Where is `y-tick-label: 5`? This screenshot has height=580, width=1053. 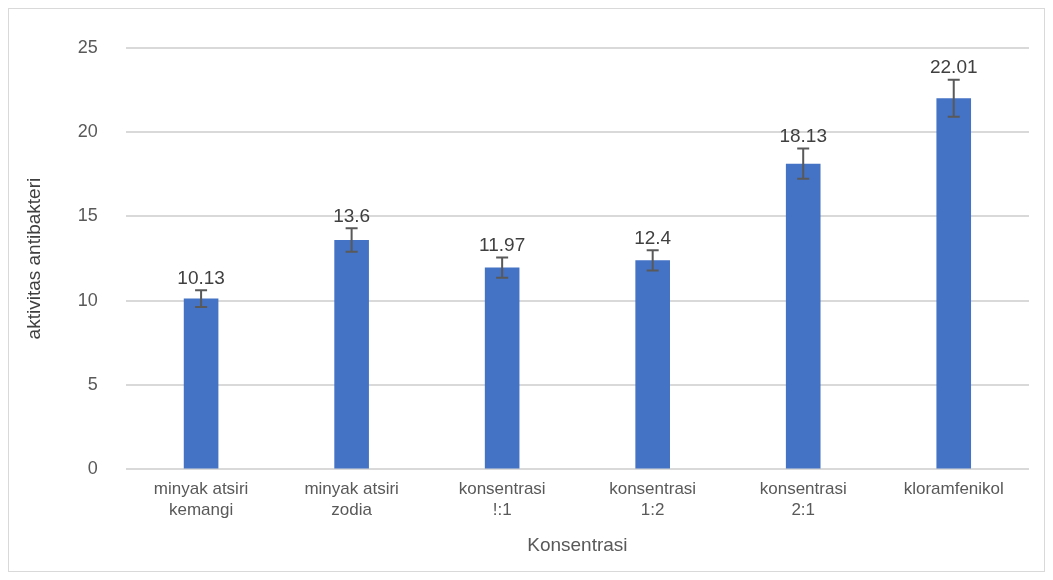 y-tick-label: 5 is located at coordinates (92, 384).